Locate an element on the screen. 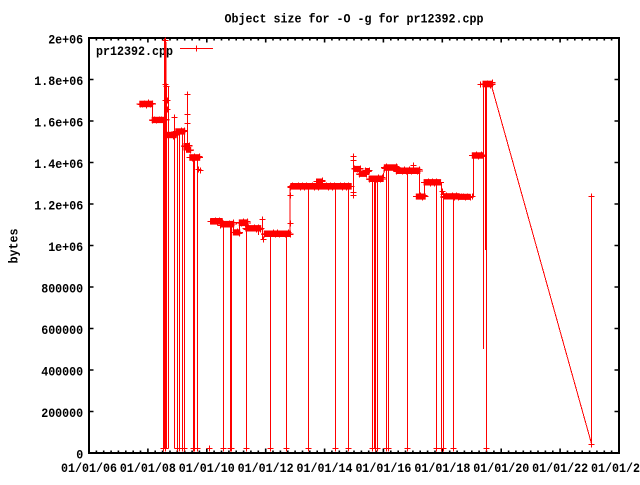 Image resolution: width=640 pixels, height=485 pixels. svg-text: 01/01/06 is located at coordinates (89, 468).